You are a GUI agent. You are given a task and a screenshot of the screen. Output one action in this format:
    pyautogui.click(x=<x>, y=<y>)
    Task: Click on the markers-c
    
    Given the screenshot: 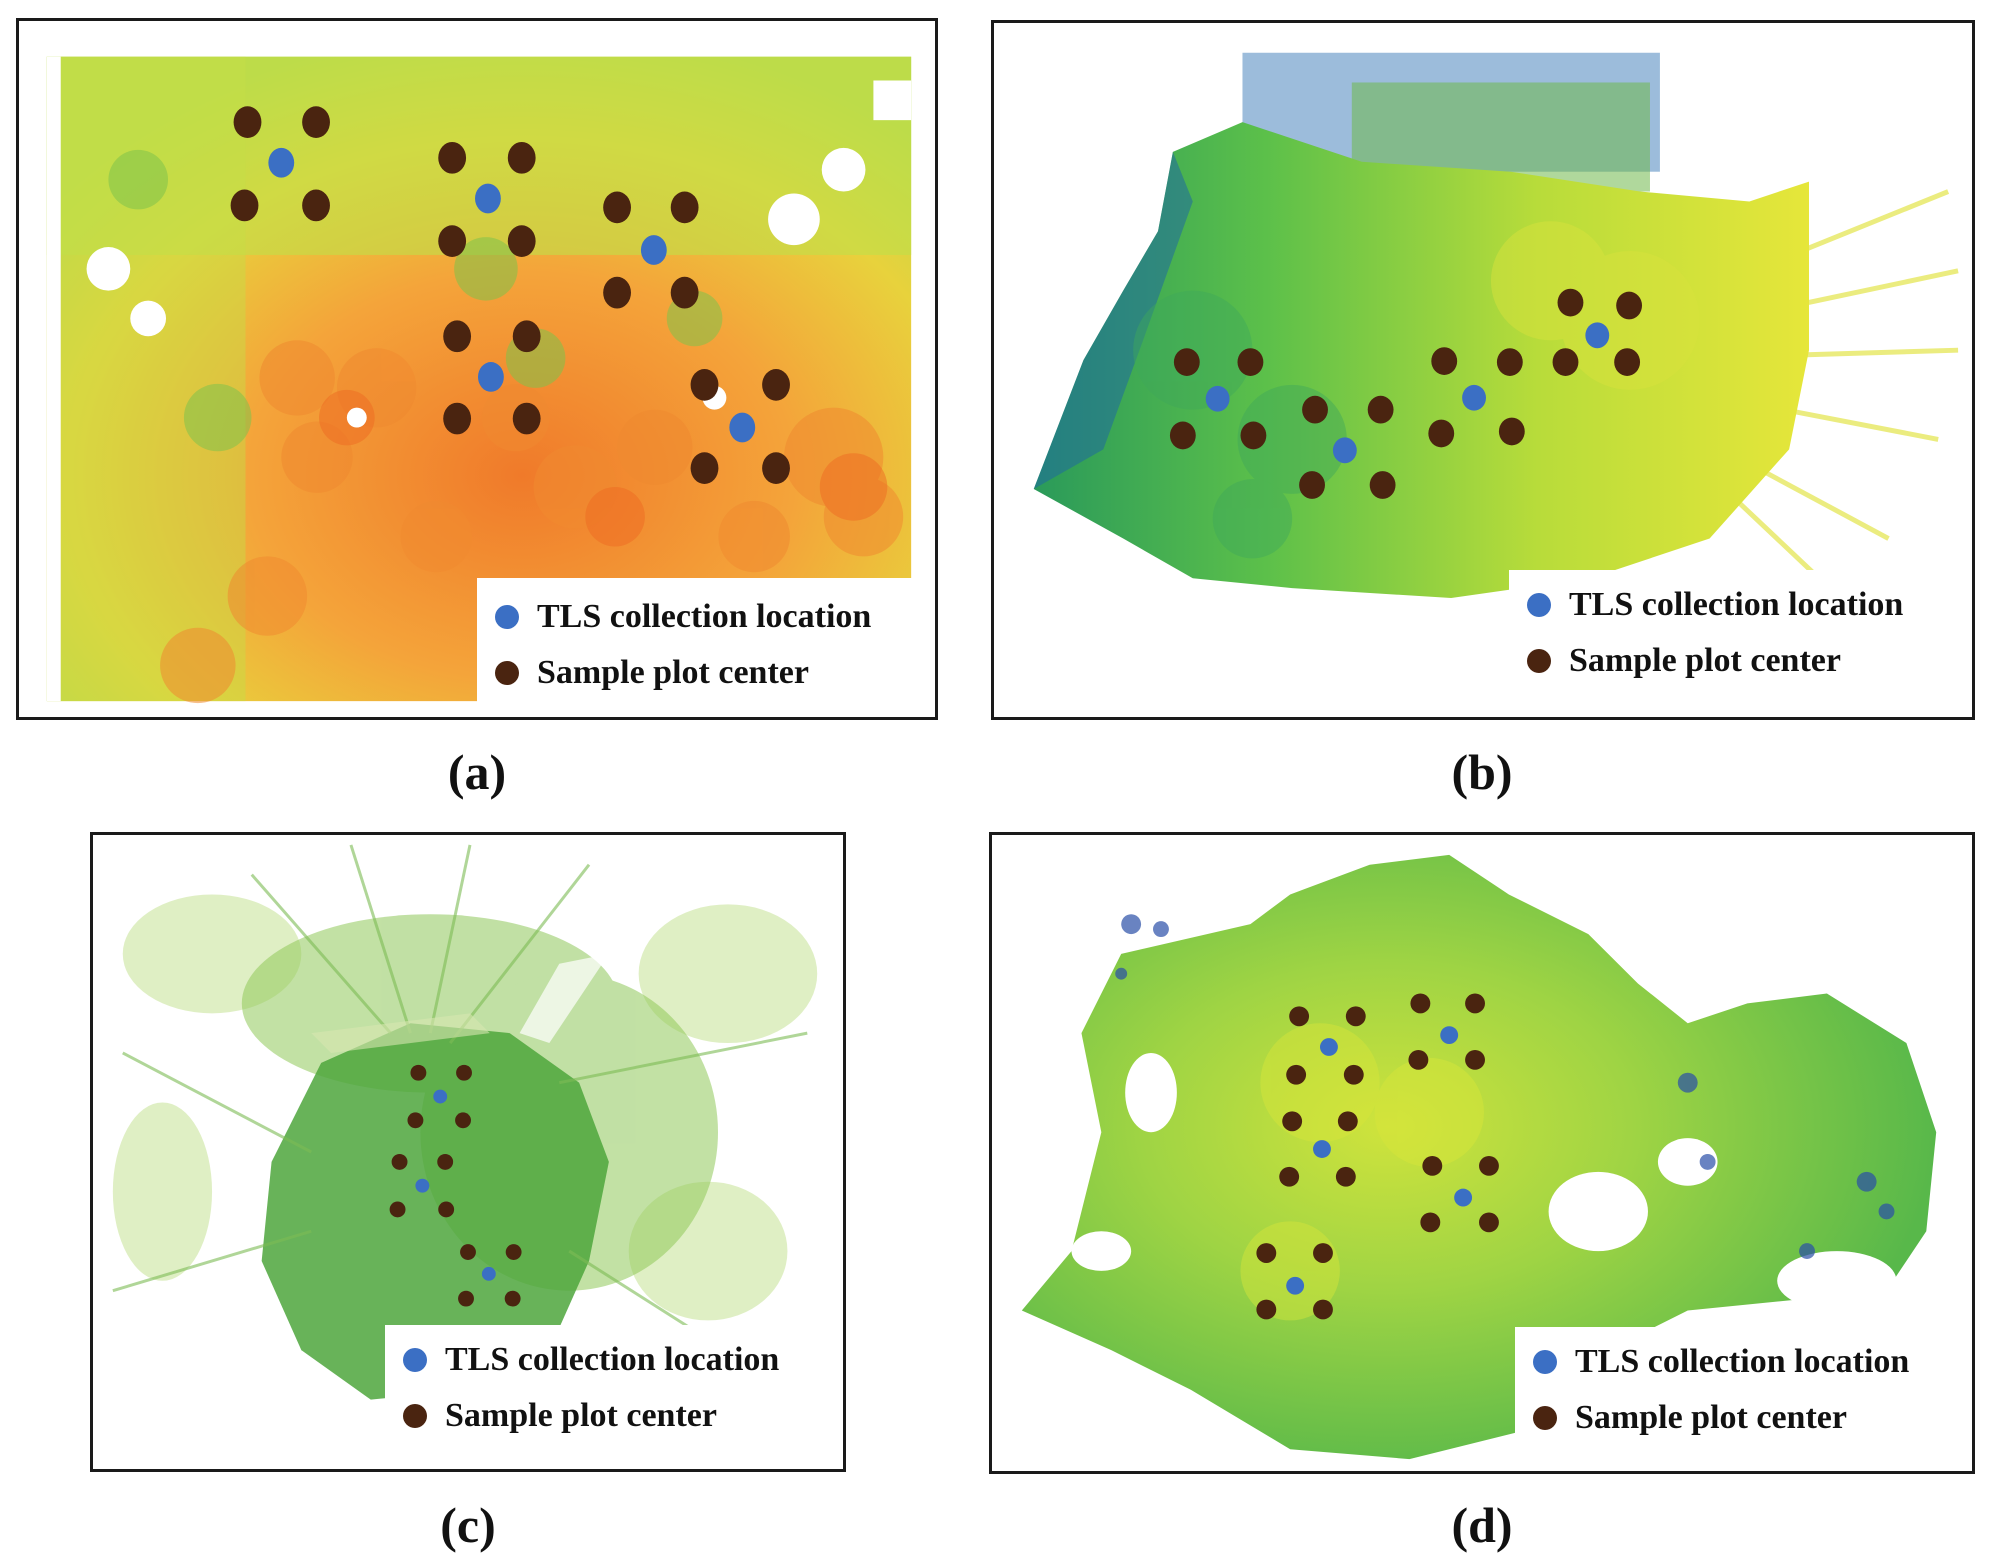 What is the action you would take?
    pyautogui.click(x=455, y=1185)
    